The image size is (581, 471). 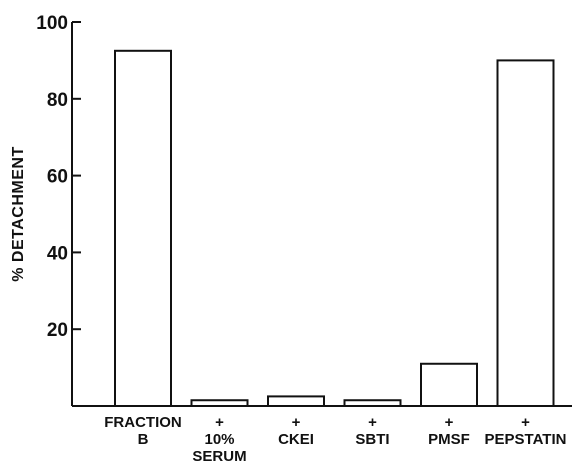 What do you see at coordinates (57, 100) in the screenshot?
I see `y-tick-label: 80` at bounding box center [57, 100].